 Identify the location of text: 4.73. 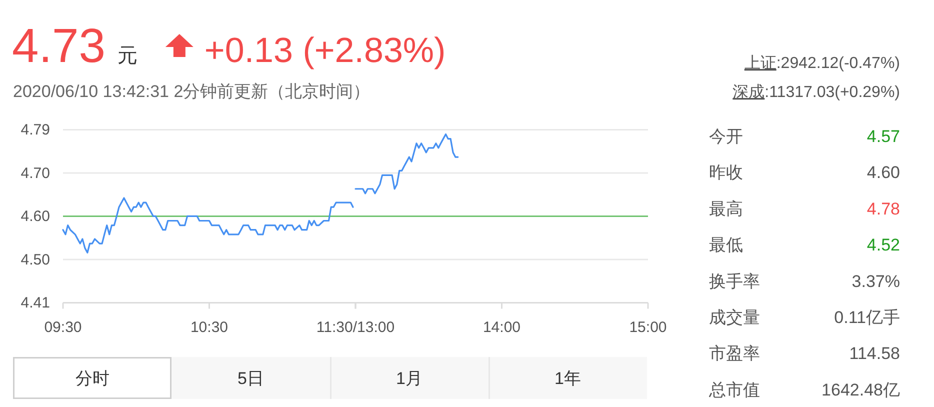
(59, 46).